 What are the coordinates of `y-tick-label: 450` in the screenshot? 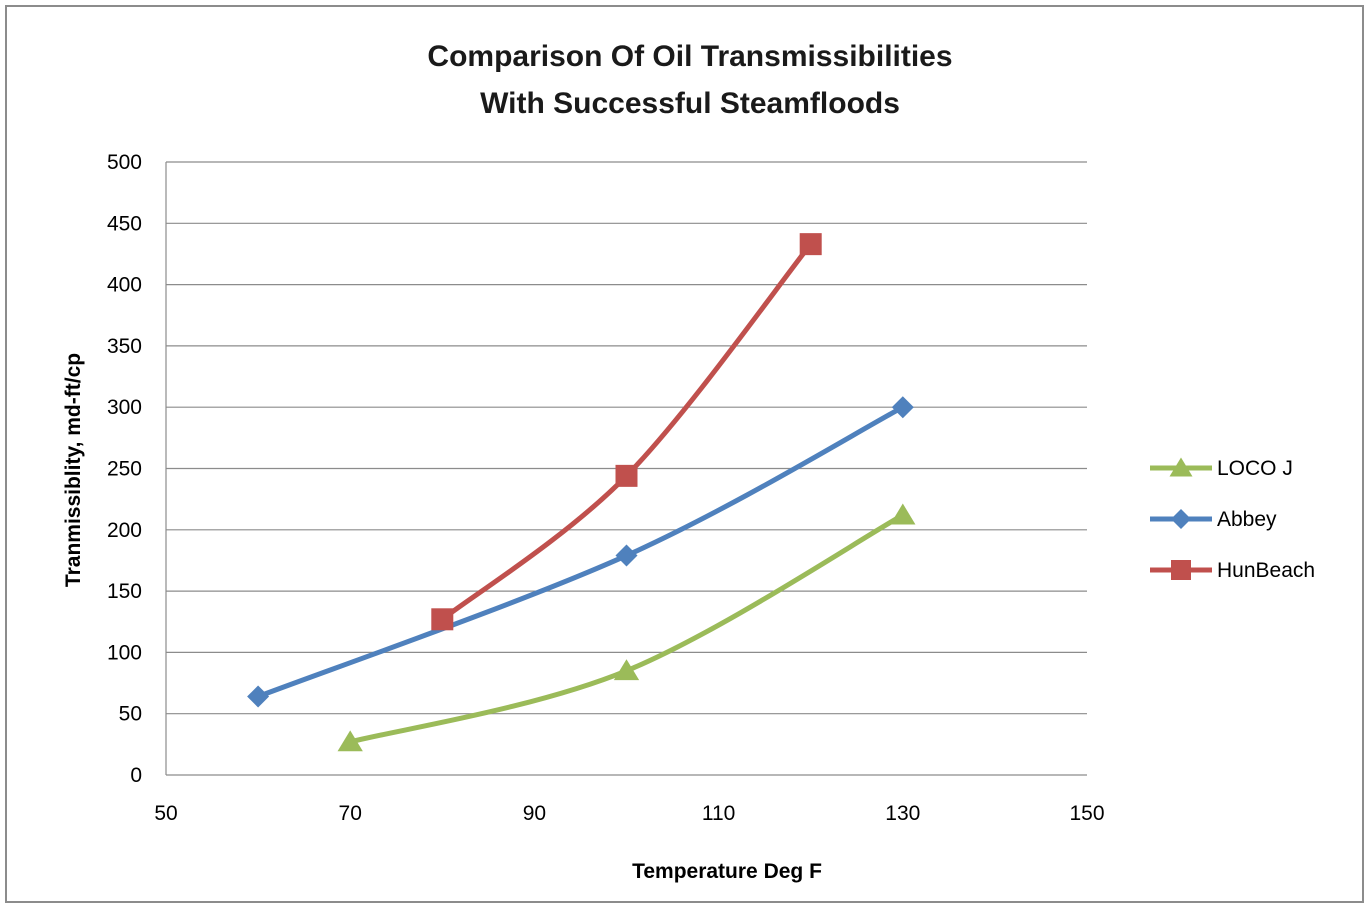 It's located at (124, 223).